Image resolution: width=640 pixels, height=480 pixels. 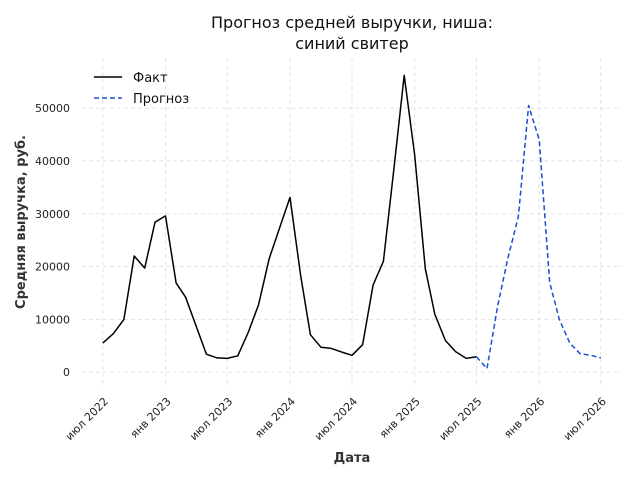 What do you see at coordinates (211, 419) in the screenshot?
I see `x-tick-label: июл 2023` at bounding box center [211, 419].